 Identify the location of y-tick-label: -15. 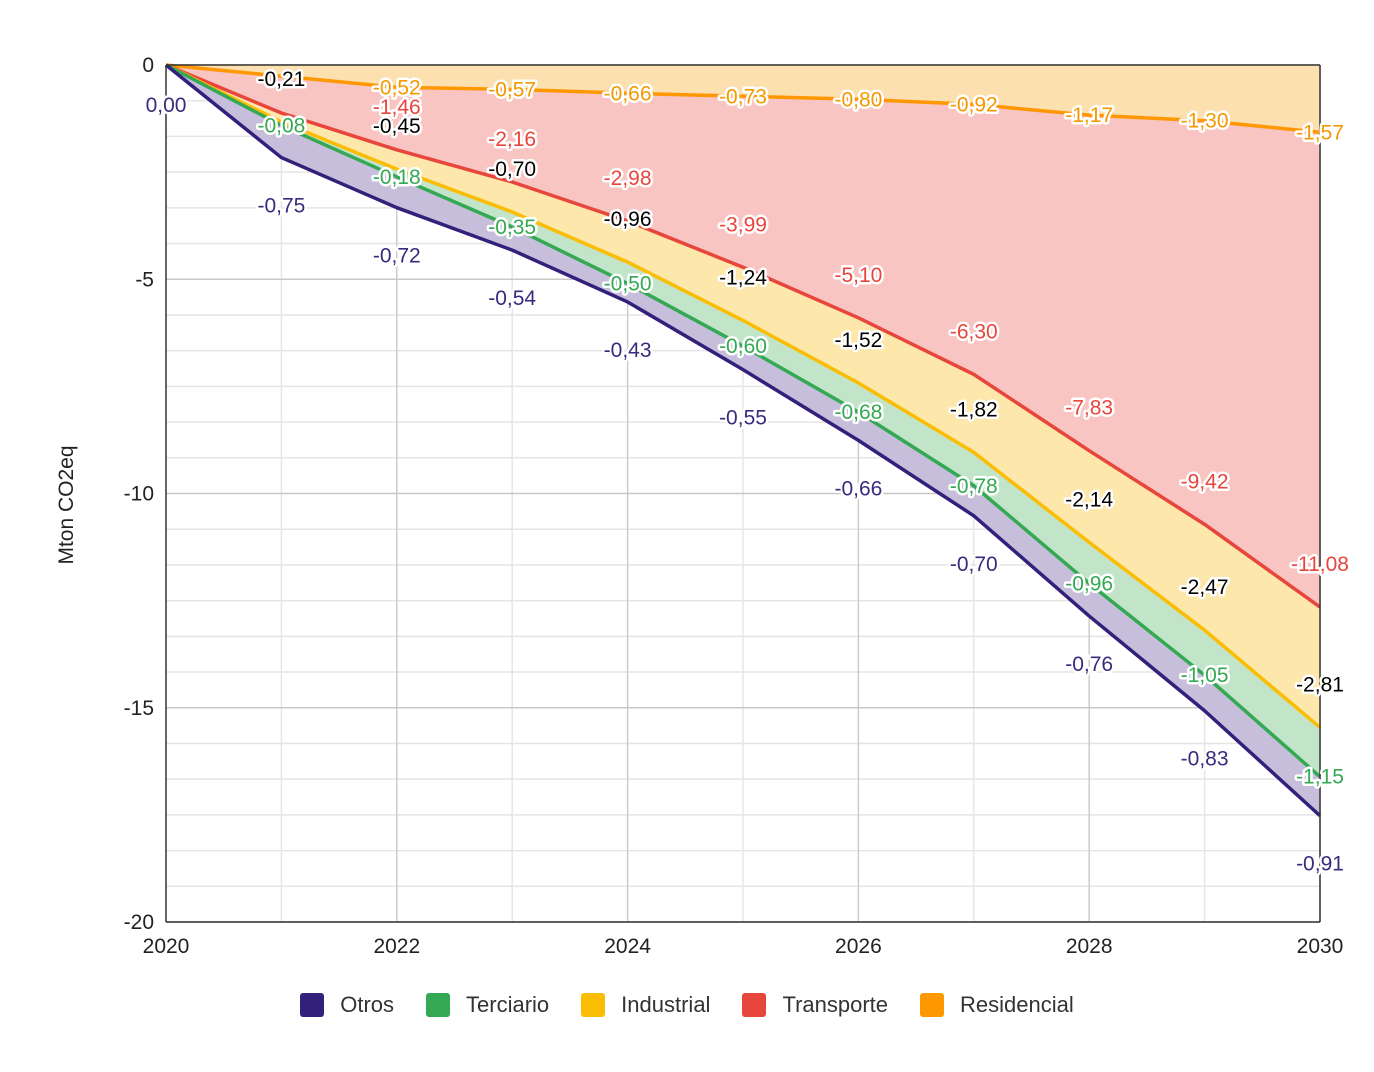
(139, 708).